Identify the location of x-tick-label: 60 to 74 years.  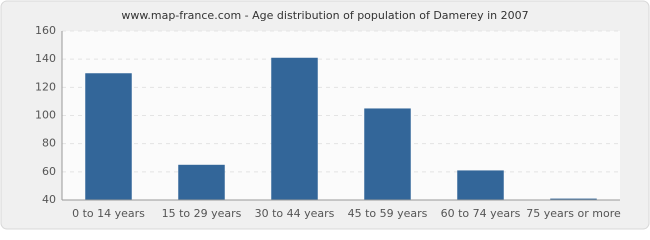
(481, 213).